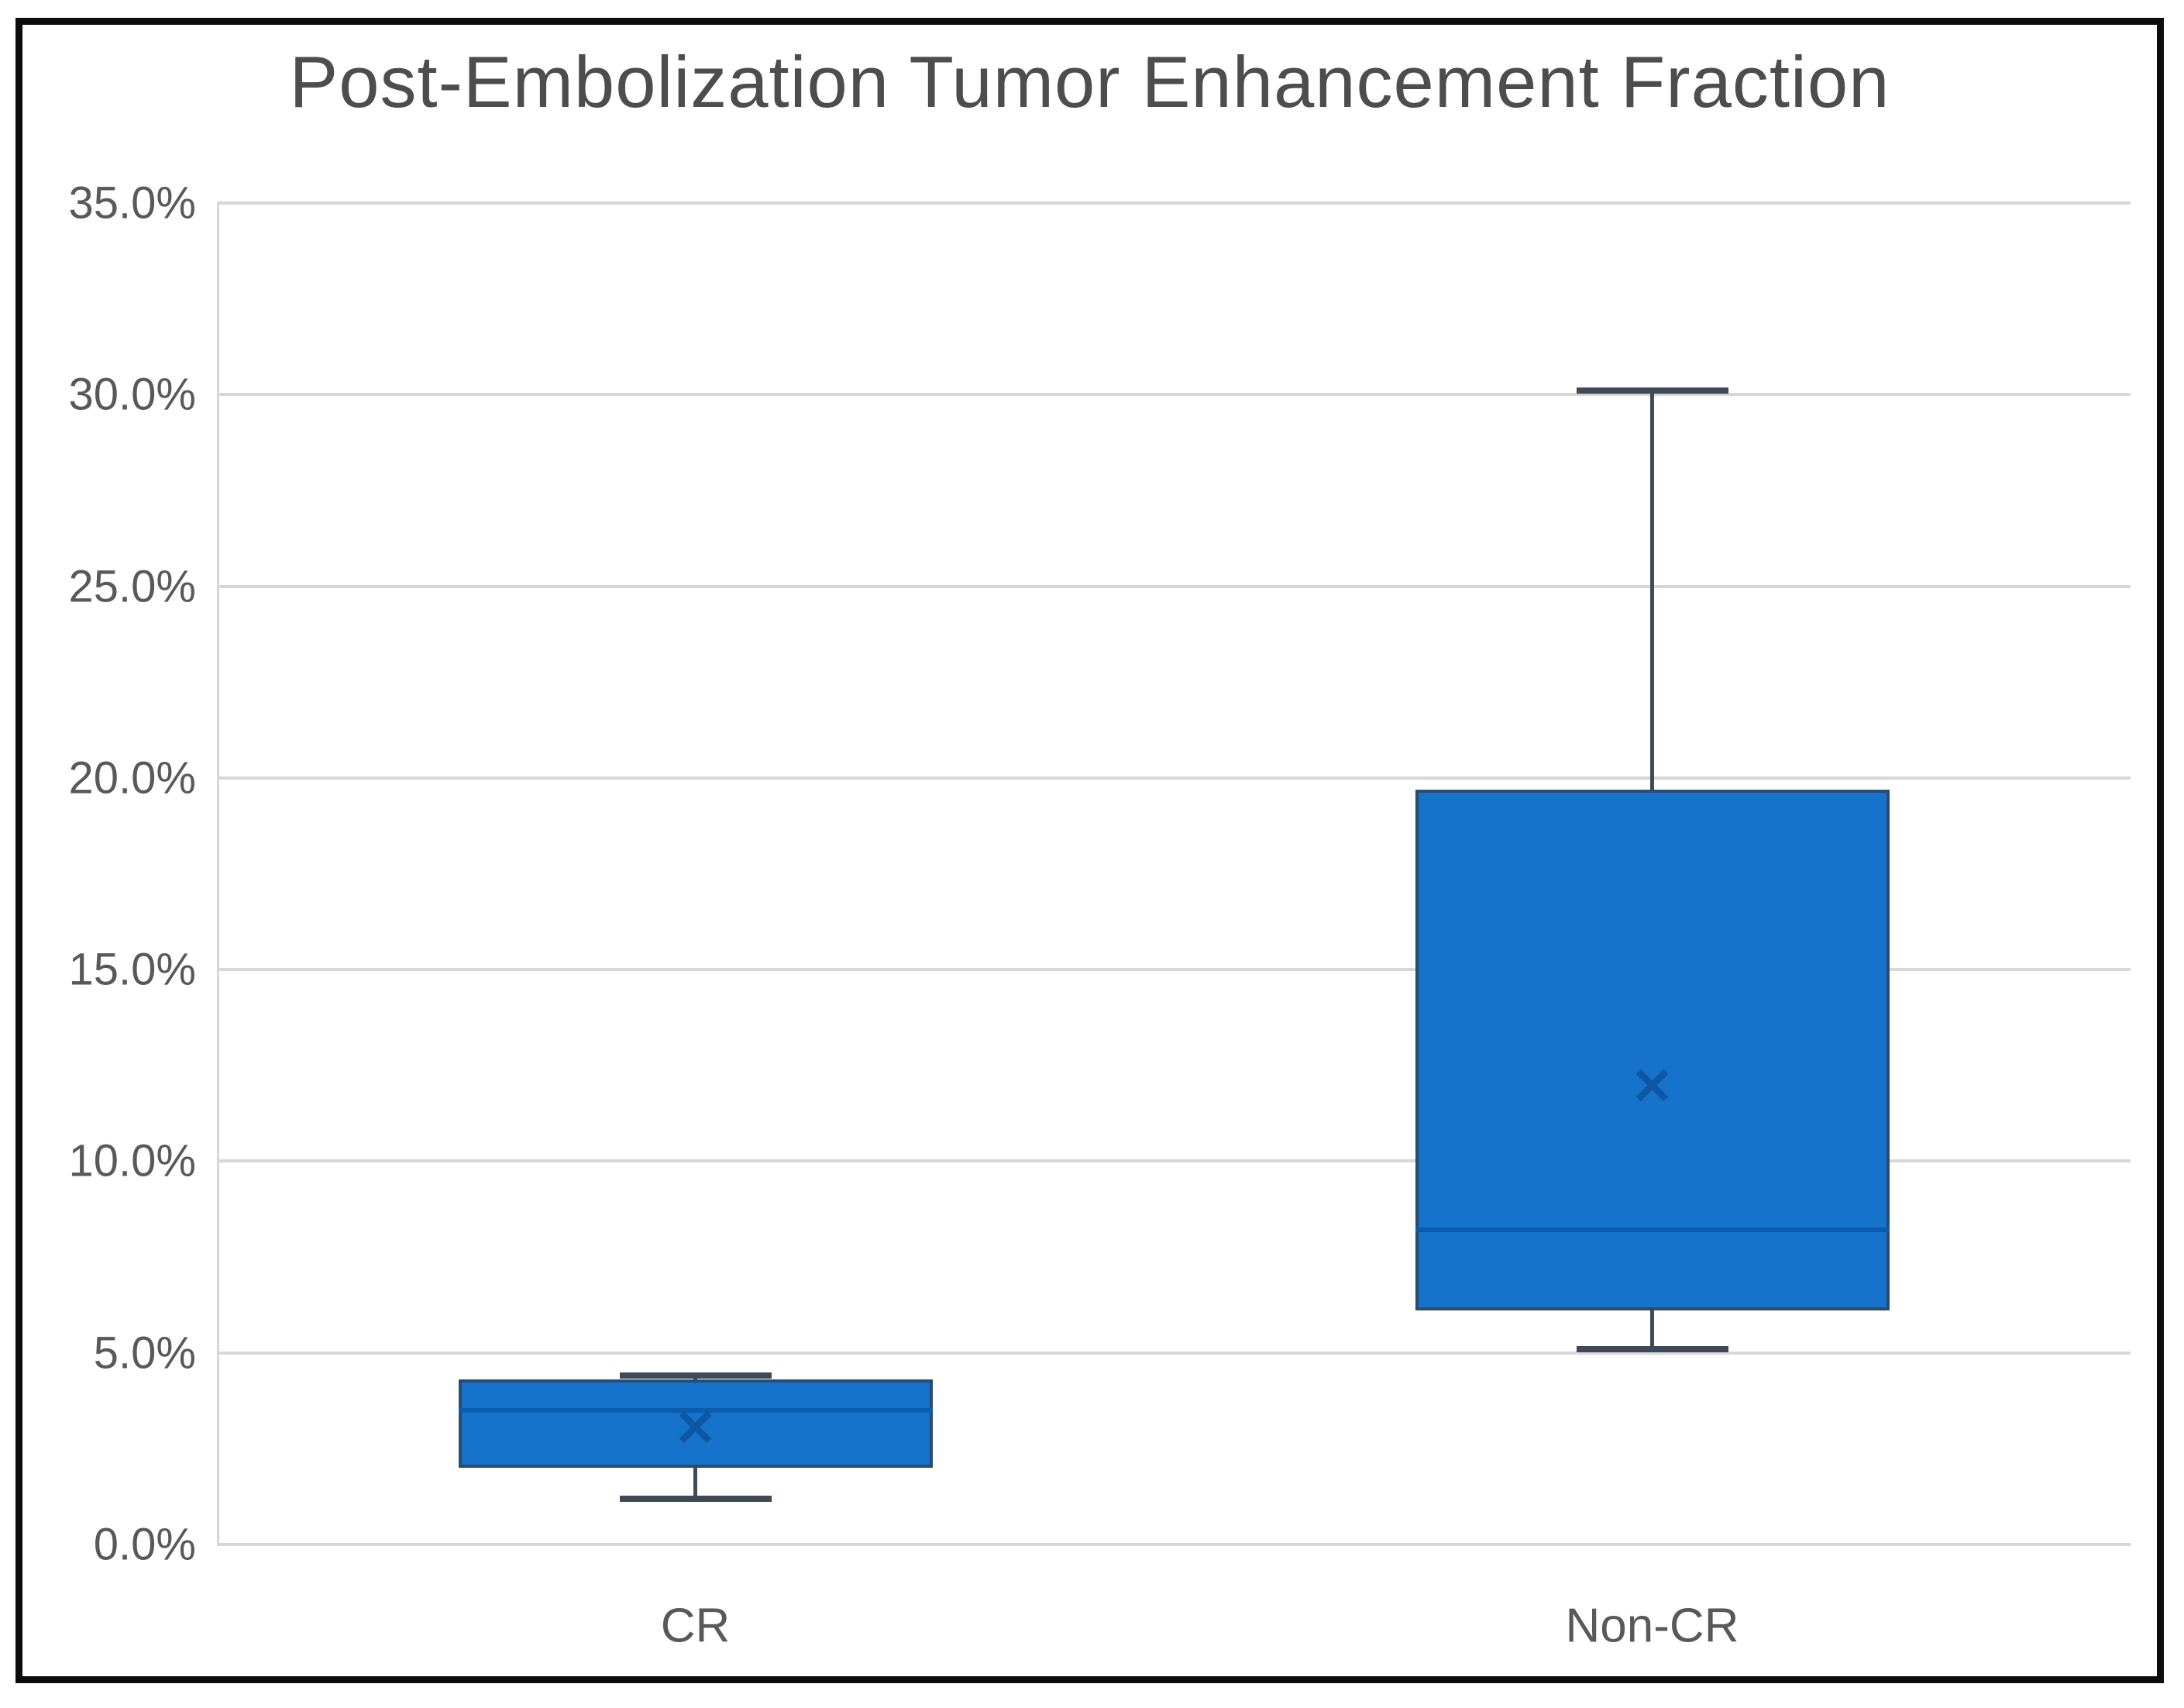 This screenshot has height=1708, width=2184. What do you see at coordinates (1174, 1353) in the screenshot?
I see `gridline-5.0%` at bounding box center [1174, 1353].